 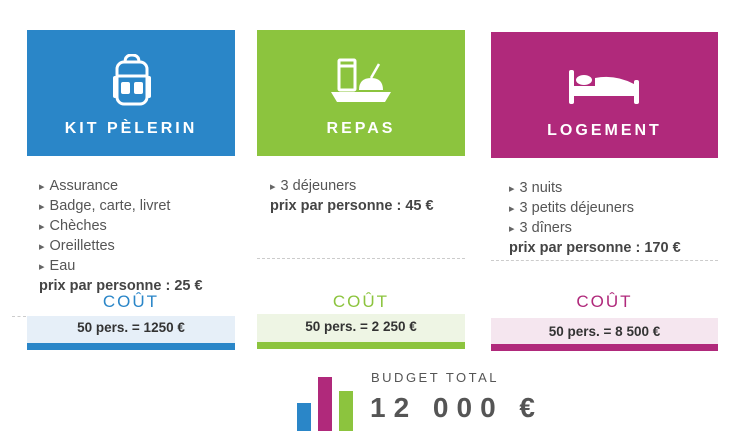 What do you see at coordinates (139, 227) in the screenshot?
I see `list-item: Chèches` at bounding box center [139, 227].